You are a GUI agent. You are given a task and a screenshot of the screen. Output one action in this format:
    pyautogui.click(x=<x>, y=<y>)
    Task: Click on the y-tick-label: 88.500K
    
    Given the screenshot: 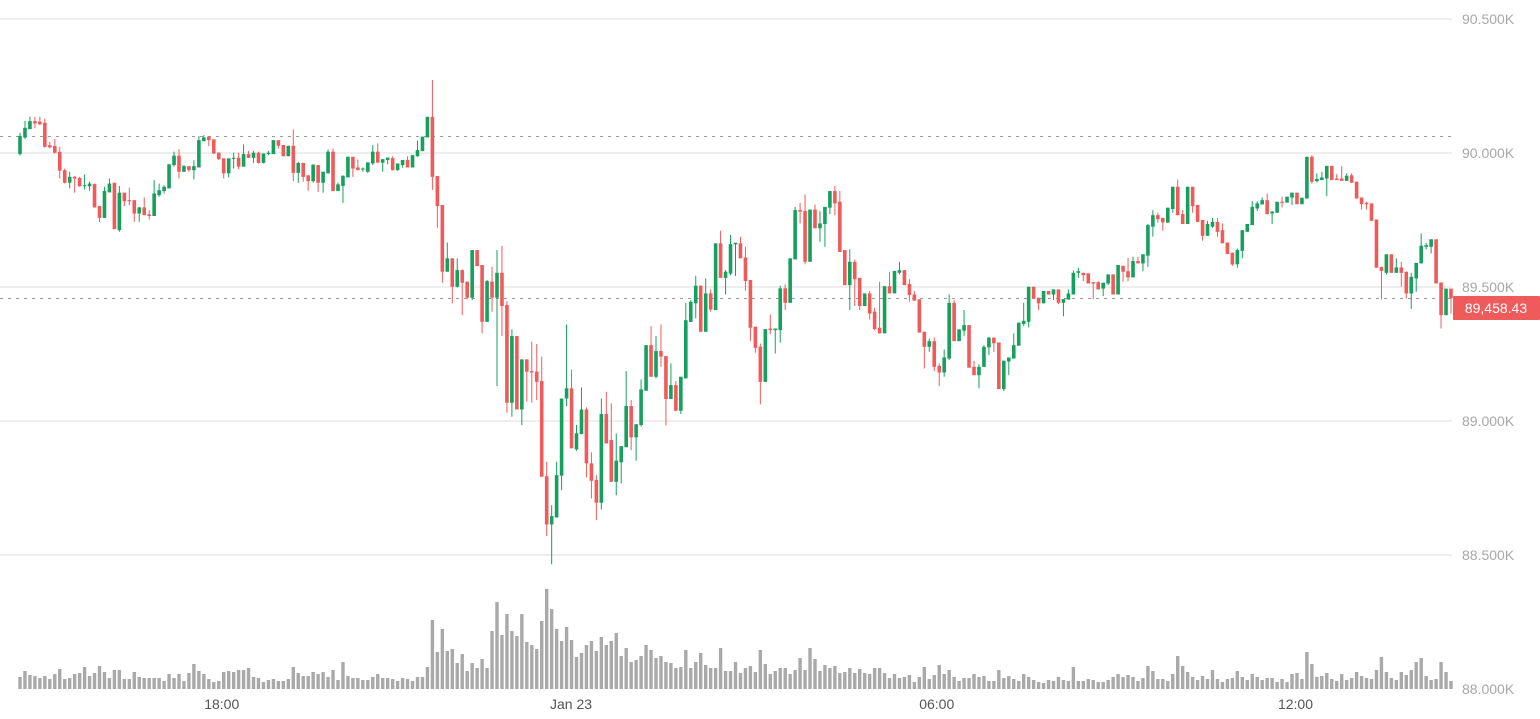 What is the action you would take?
    pyautogui.click(x=1488, y=555)
    